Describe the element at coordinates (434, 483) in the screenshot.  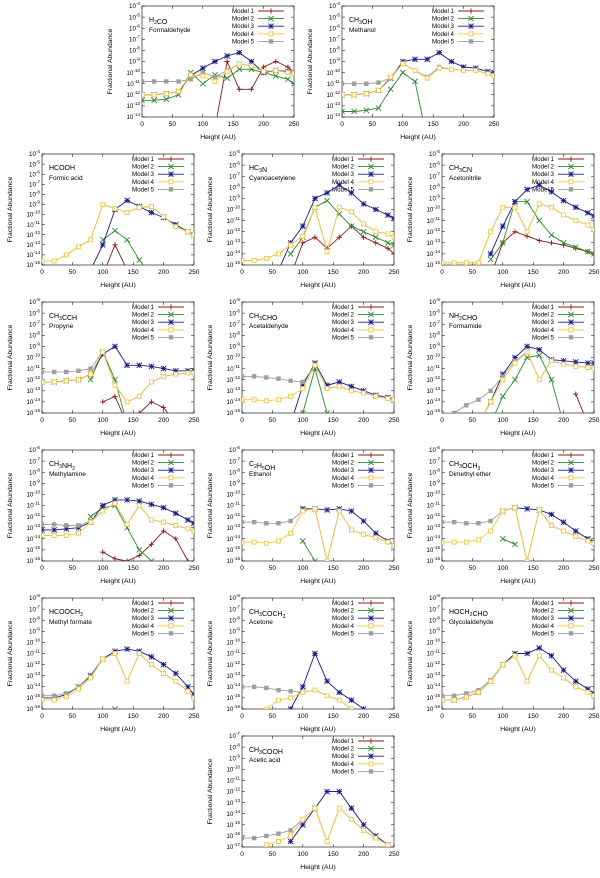
I see `y-tick-label: 10⁻⁹` at that location.